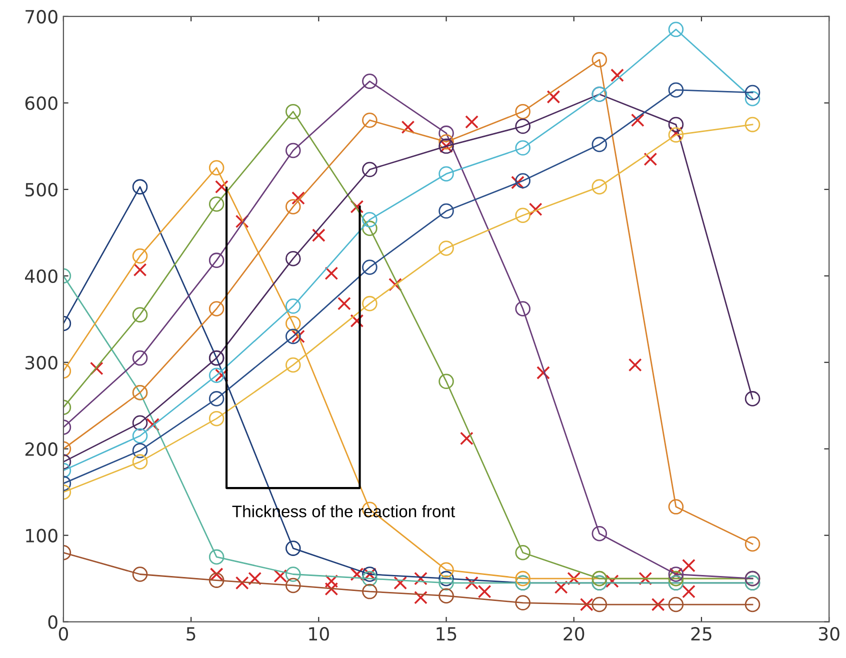  I want to click on x-tick-label: 5, so click(191, 634).